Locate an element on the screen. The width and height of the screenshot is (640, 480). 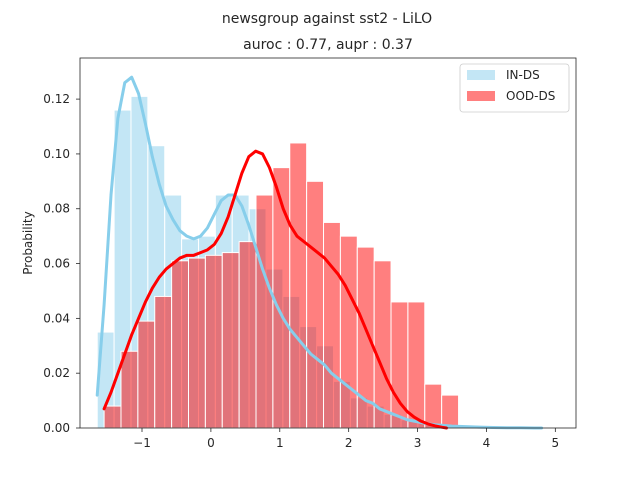
y-tick-label: 0.06 is located at coordinates (56, 264).